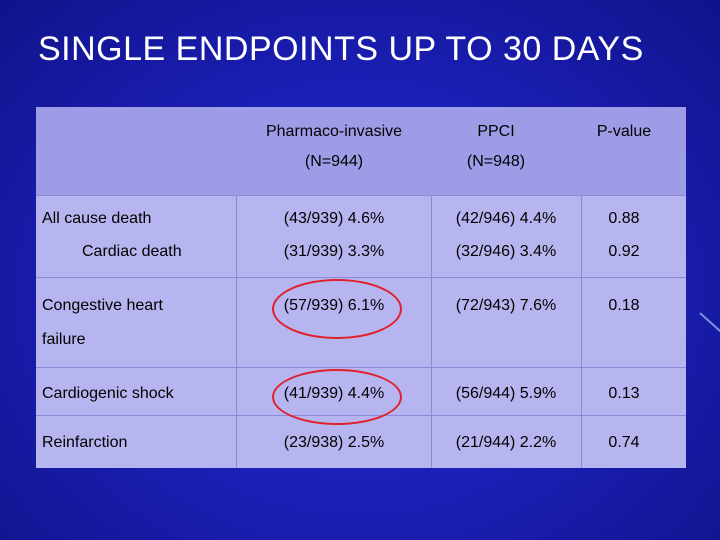  Describe the element at coordinates (132, 251) in the screenshot. I see `row-label-cardiac-death: Cardiac death` at that location.